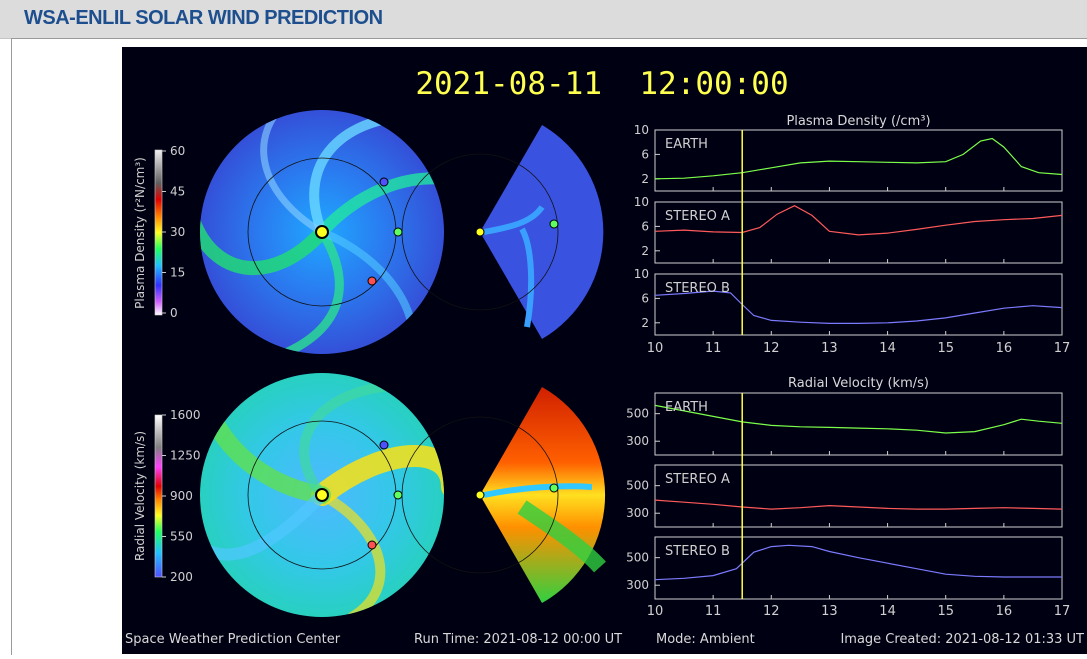 This screenshot has height=659, width=1087. What do you see at coordinates (503, 495) in the screenshot?
I see `velocity-meridional-map` at bounding box center [503, 495].